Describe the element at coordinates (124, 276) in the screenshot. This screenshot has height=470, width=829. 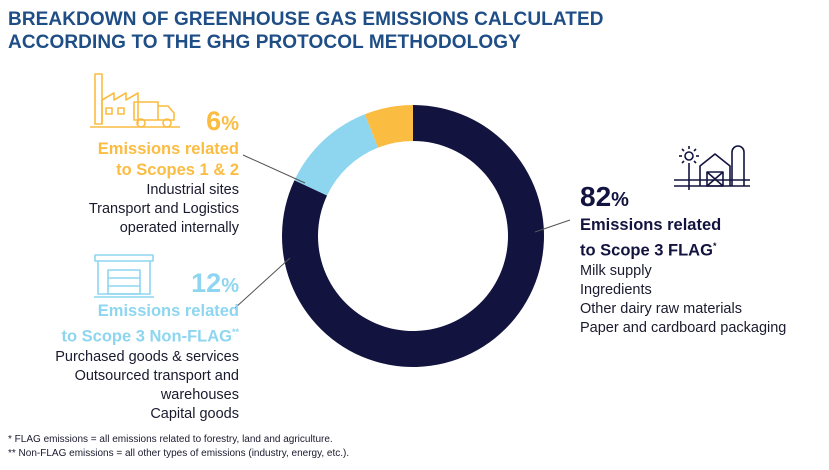
I see `warehouse-icon` at that location.